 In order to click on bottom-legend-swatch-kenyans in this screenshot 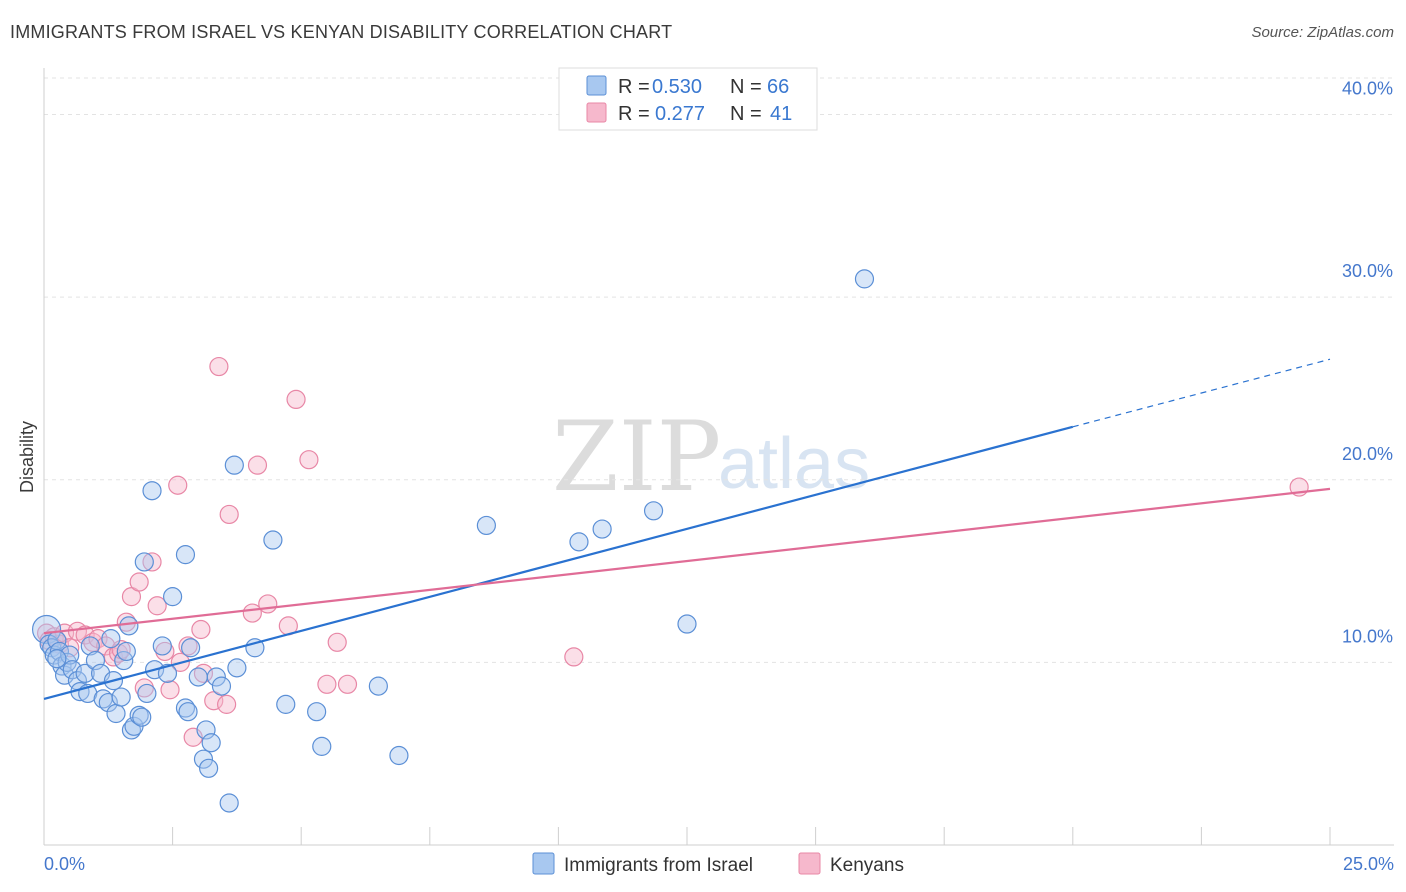, I will do `click(809, 863)`.